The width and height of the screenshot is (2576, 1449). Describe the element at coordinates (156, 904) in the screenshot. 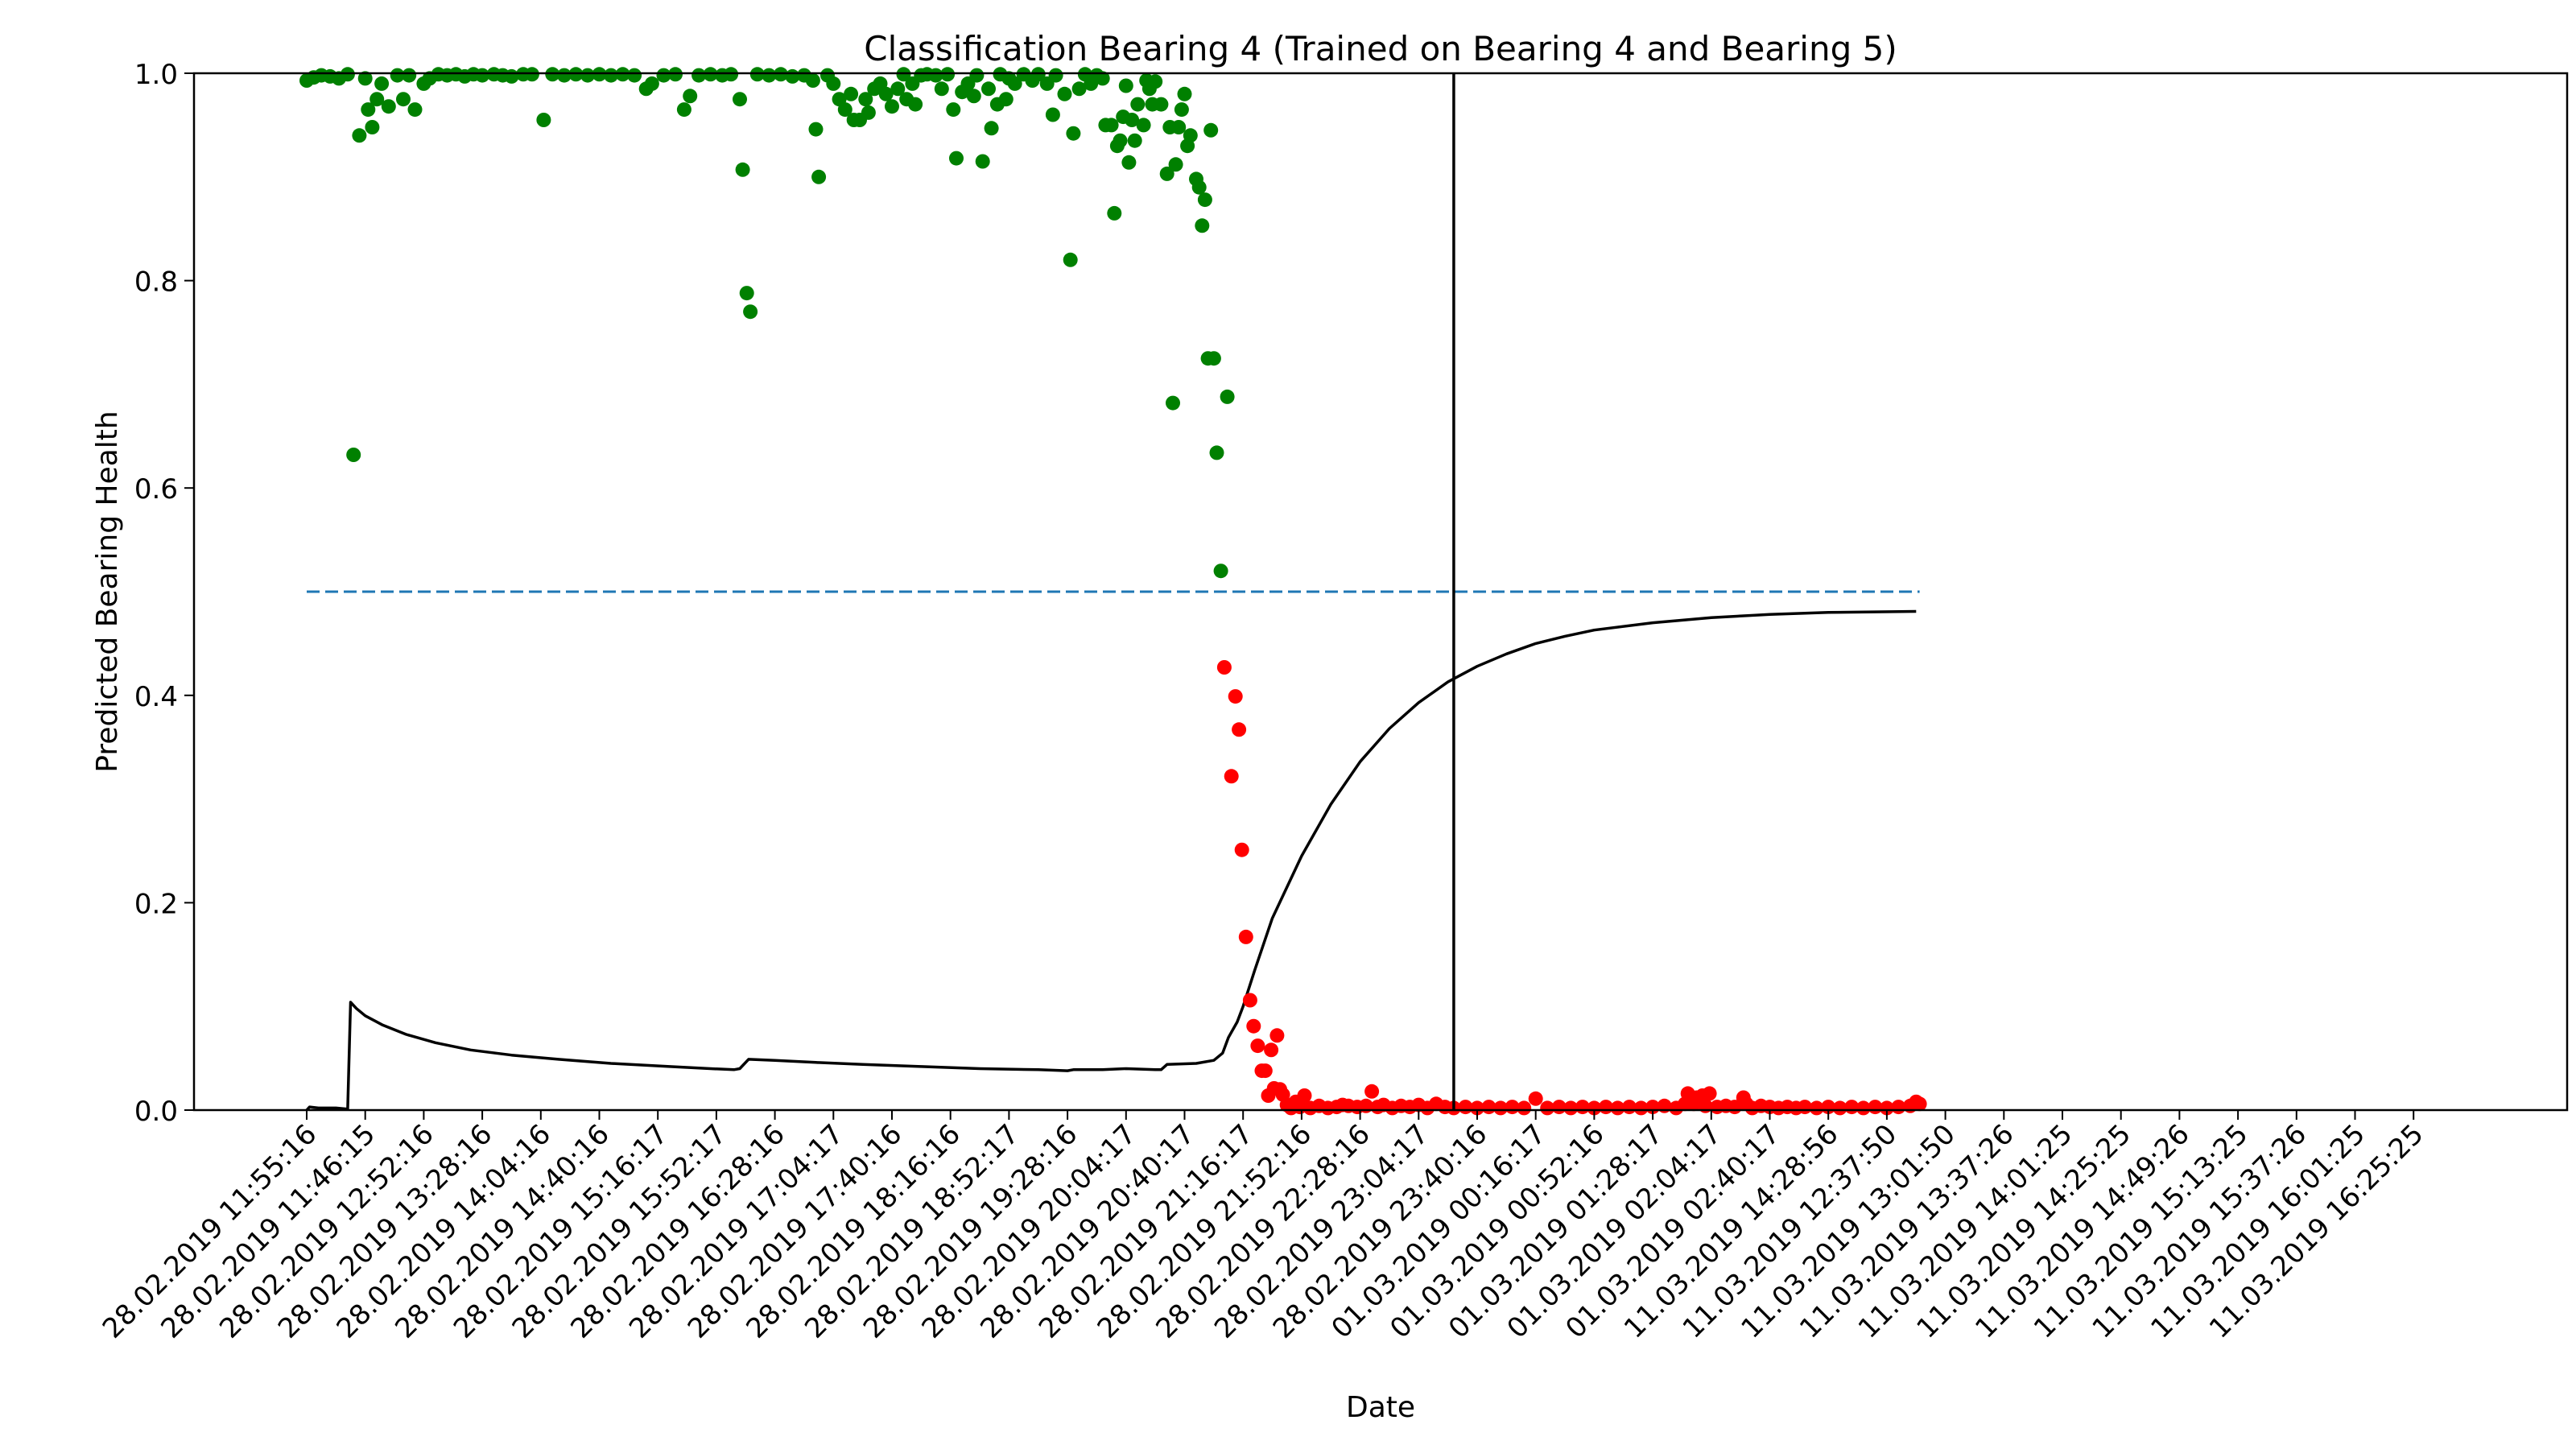

I see `y-tick-label: 0.2` at that location.